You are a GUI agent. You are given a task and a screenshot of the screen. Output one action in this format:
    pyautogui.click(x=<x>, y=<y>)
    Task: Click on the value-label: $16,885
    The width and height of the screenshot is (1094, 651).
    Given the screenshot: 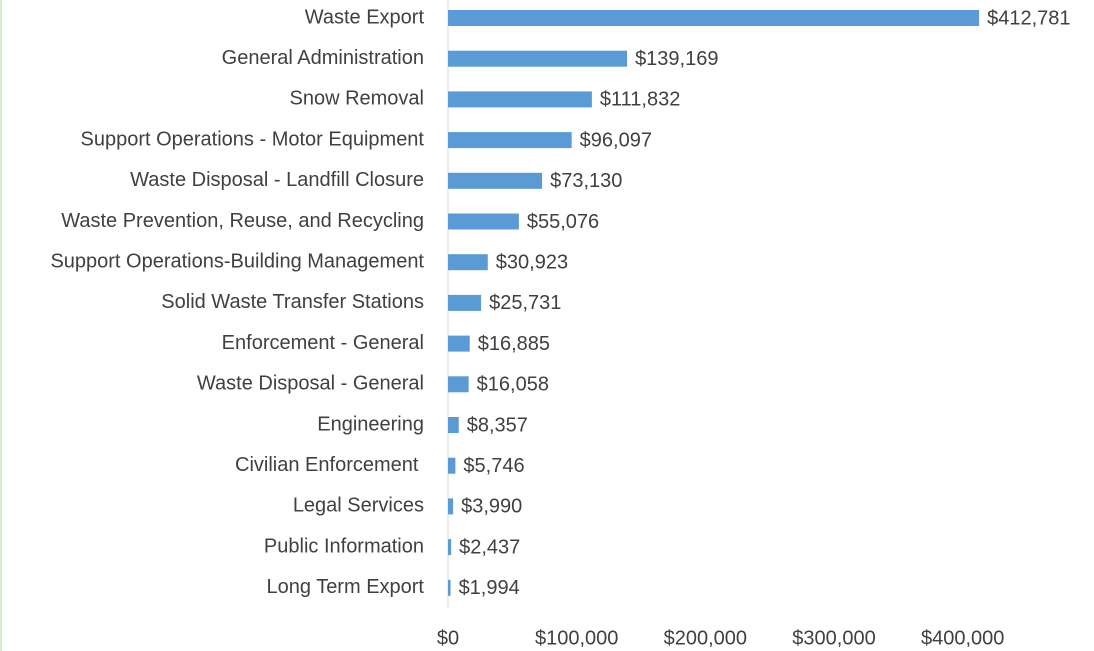 What is the action you would take?
    pyautogui.click(x=514, y=344)
    